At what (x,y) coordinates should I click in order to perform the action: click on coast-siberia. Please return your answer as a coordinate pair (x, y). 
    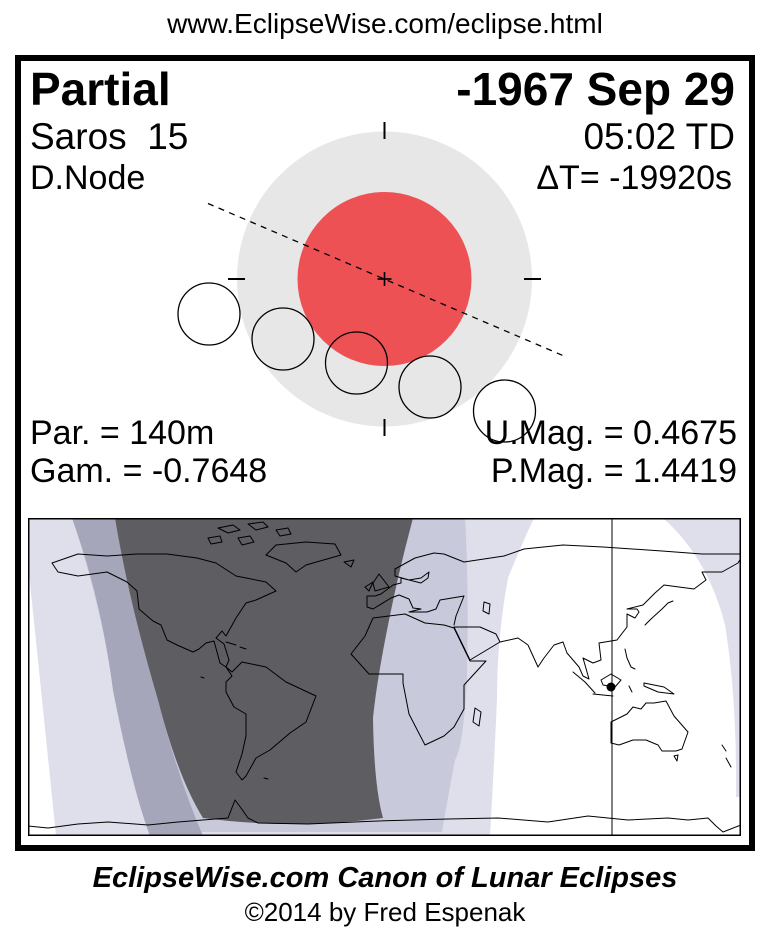
    Looking at the image, I should click on (602, 553).